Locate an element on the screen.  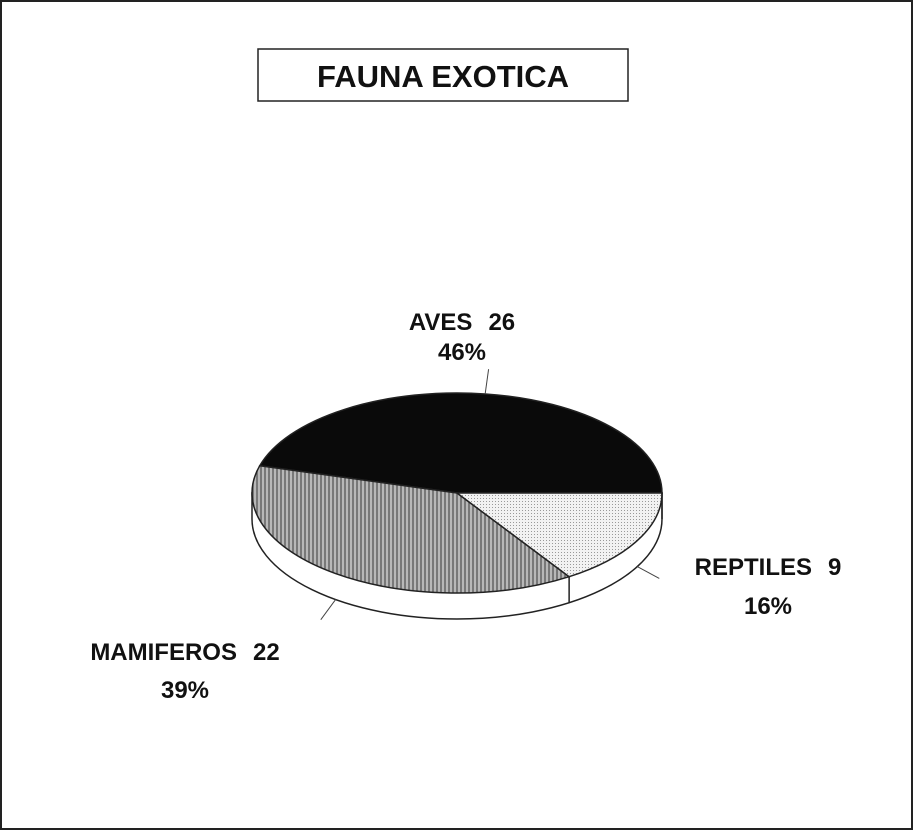
chart-title: FAUNA EXOTICA is located at coordinates (443, 76).